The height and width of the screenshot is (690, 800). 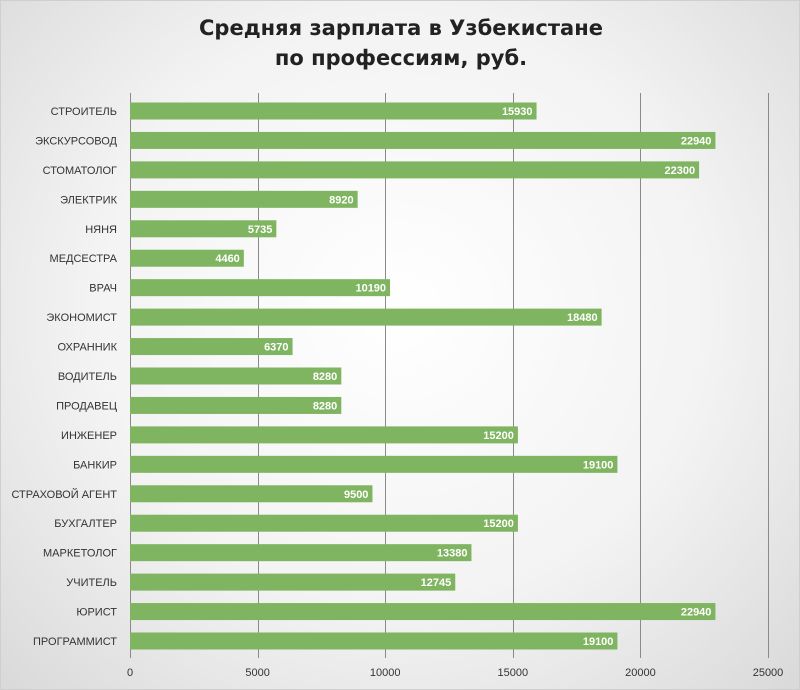 What do you see at coordinates (227, 259) in the screenshot?
I see `data-label: 4460` at bounding box center [227, 259].